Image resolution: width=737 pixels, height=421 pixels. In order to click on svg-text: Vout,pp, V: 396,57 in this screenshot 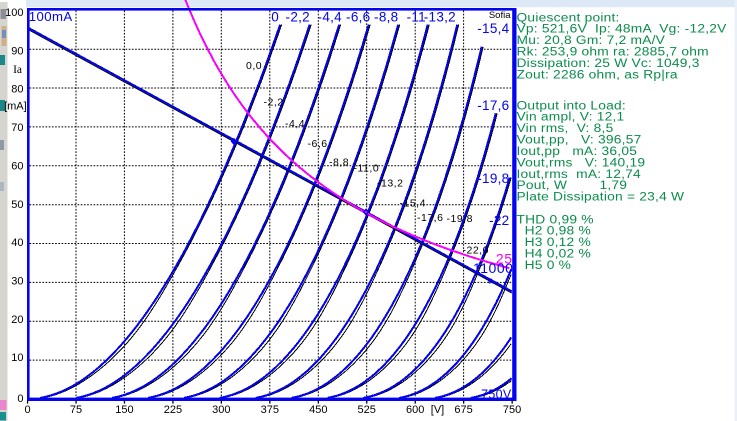, I will do `click(579, 139)`.